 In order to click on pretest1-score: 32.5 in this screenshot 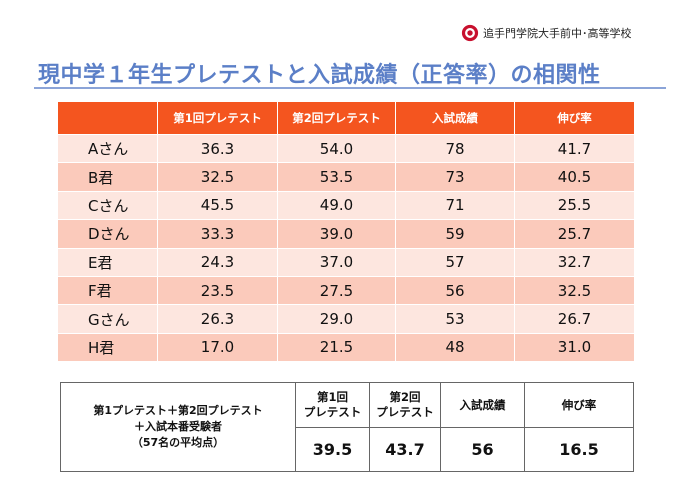, I will do `click(217, 177)`.